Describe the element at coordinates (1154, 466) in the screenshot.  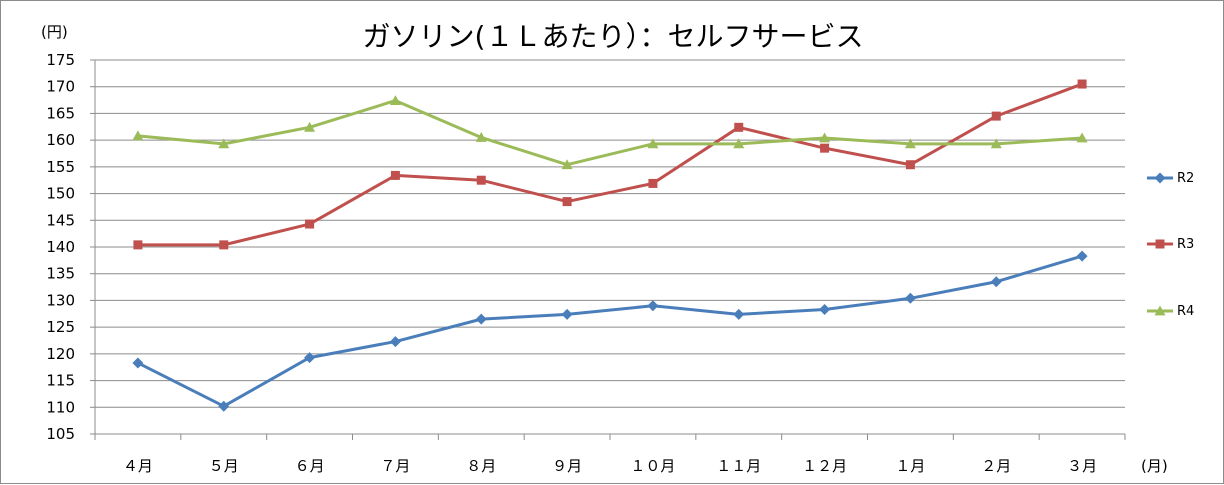
I see `x-axis-unit-label: (月)` at that location.